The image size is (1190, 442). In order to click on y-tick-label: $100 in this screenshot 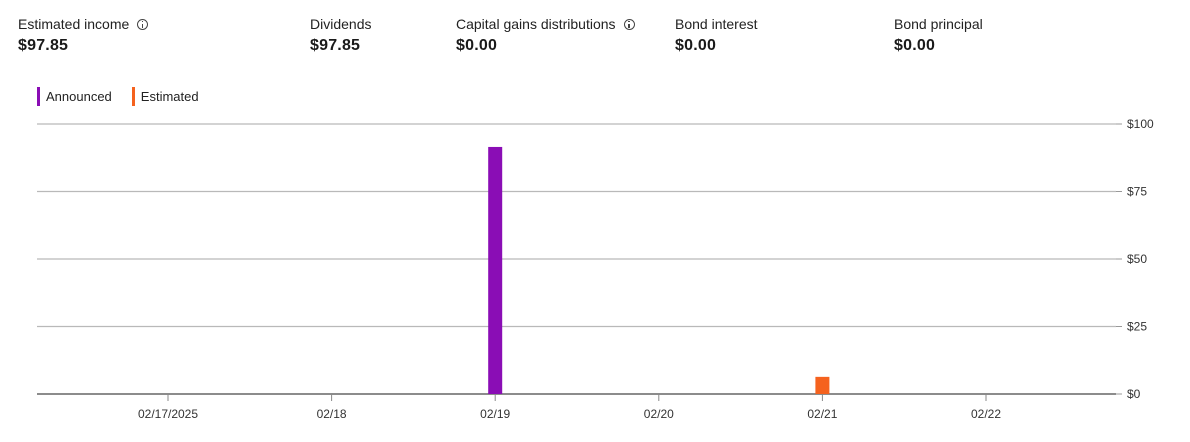, I will do `click(1140, 124)`.